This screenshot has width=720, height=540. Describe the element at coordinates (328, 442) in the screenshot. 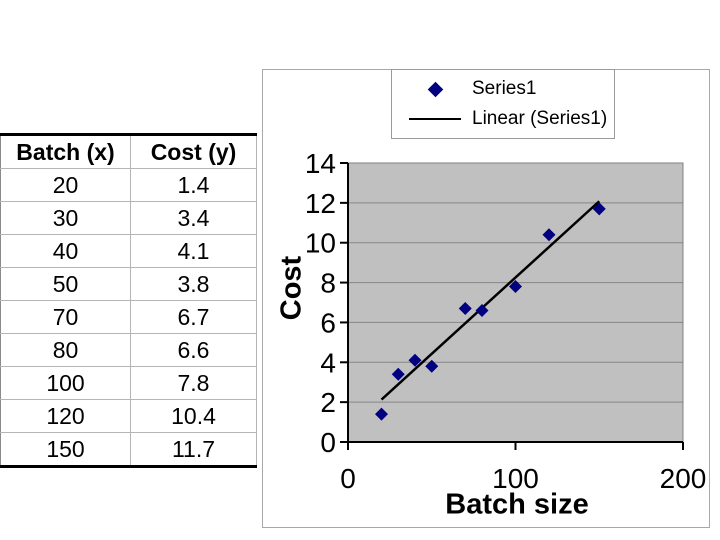

I see `y-tick-label: 0` at that location.